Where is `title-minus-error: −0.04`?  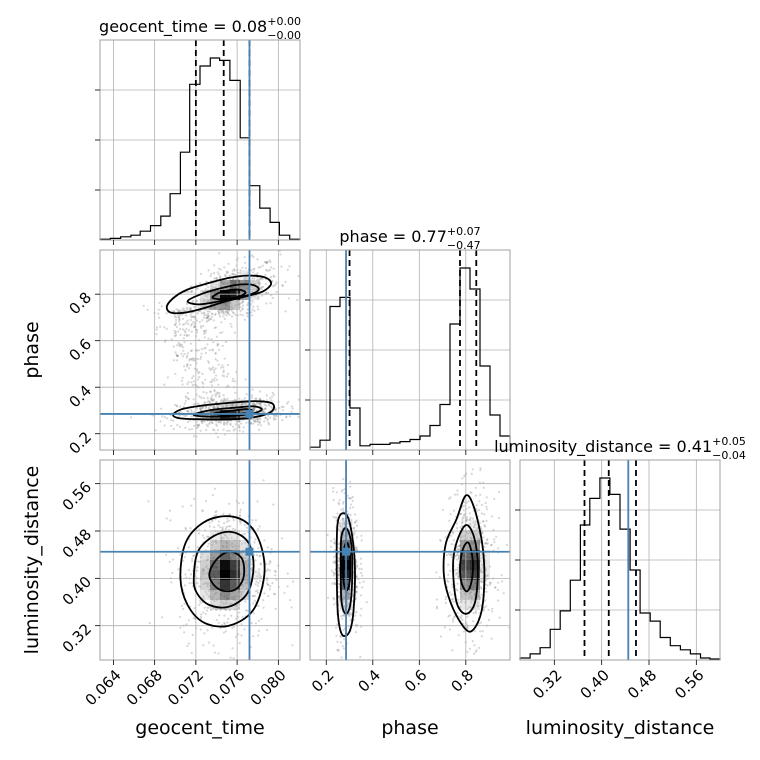
title-minus-error: −0.04 is located at coordinates (729, 455).